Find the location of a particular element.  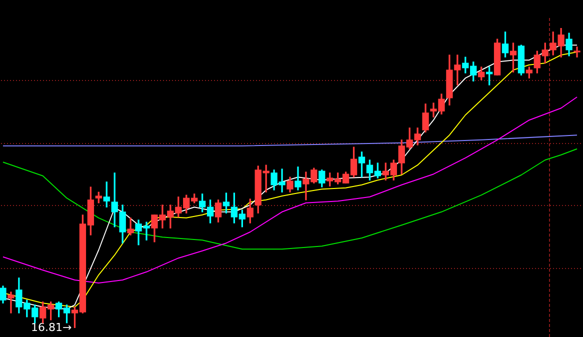

annotation: 16.81→ is located at coordinates (51, 327).